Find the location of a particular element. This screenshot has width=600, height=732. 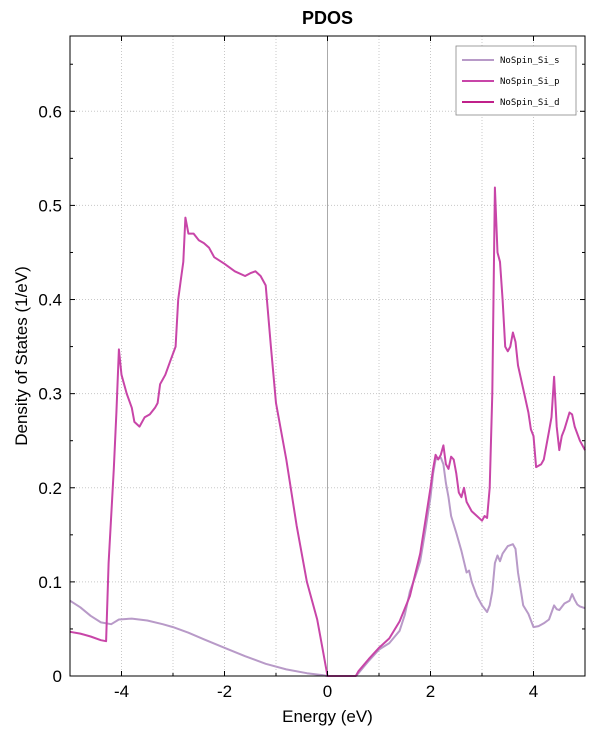

x-tick-label: -4 is located at coordinates (121, 691).